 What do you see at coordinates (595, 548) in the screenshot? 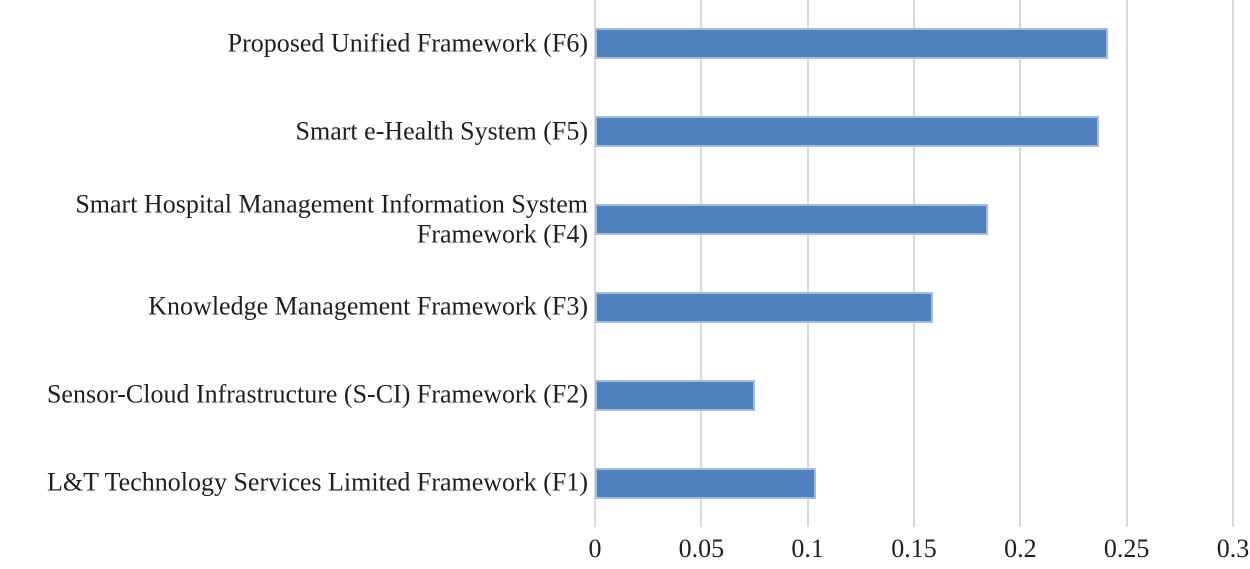
I see `x-tick-label: 0` at bounding box center [595, 548].